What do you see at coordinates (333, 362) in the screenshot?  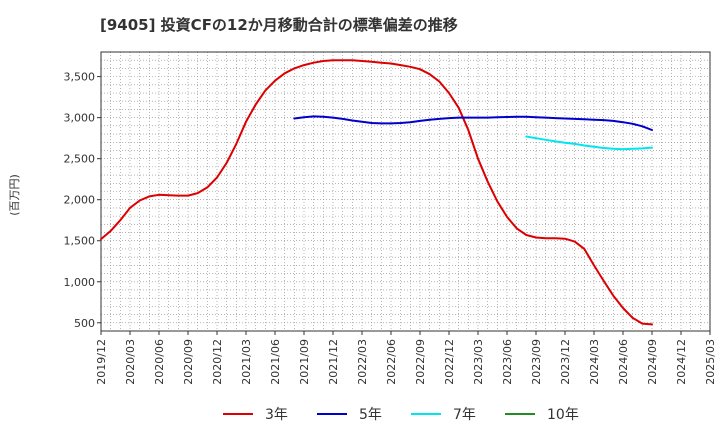 I see `x-tick-label: 2021/12` at bounding box center [333, 362].